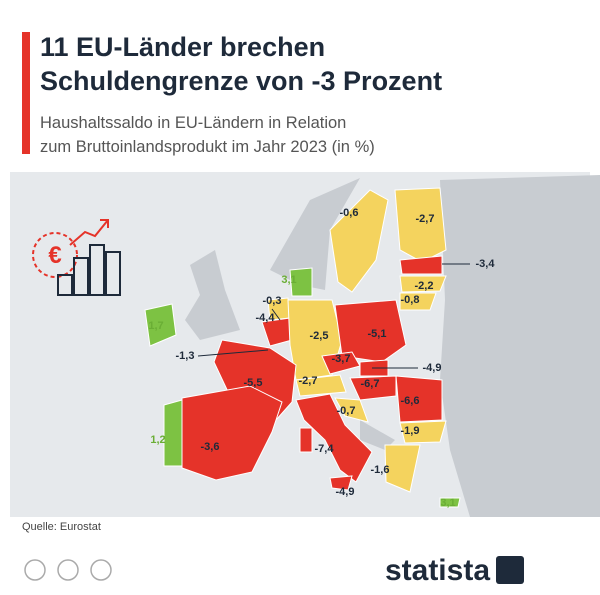 The image size is (600, 595). I want to click on title-line: 11 EU-Länder brechen, so click(182, 47).